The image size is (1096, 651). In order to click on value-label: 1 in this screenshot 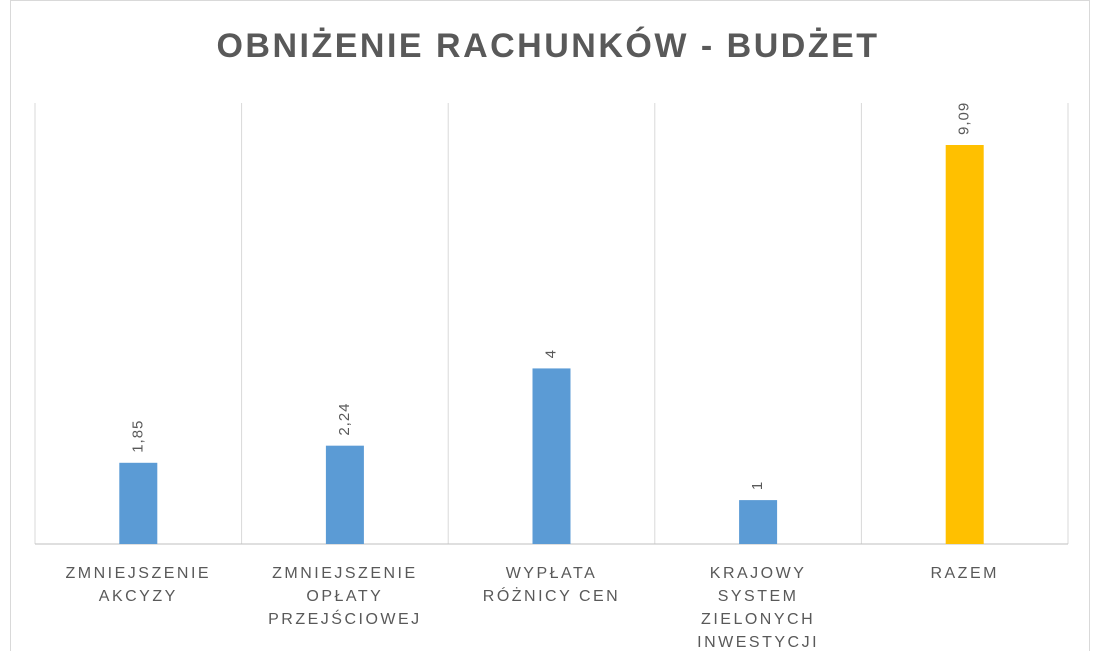, I will do `click(757, 485)`.